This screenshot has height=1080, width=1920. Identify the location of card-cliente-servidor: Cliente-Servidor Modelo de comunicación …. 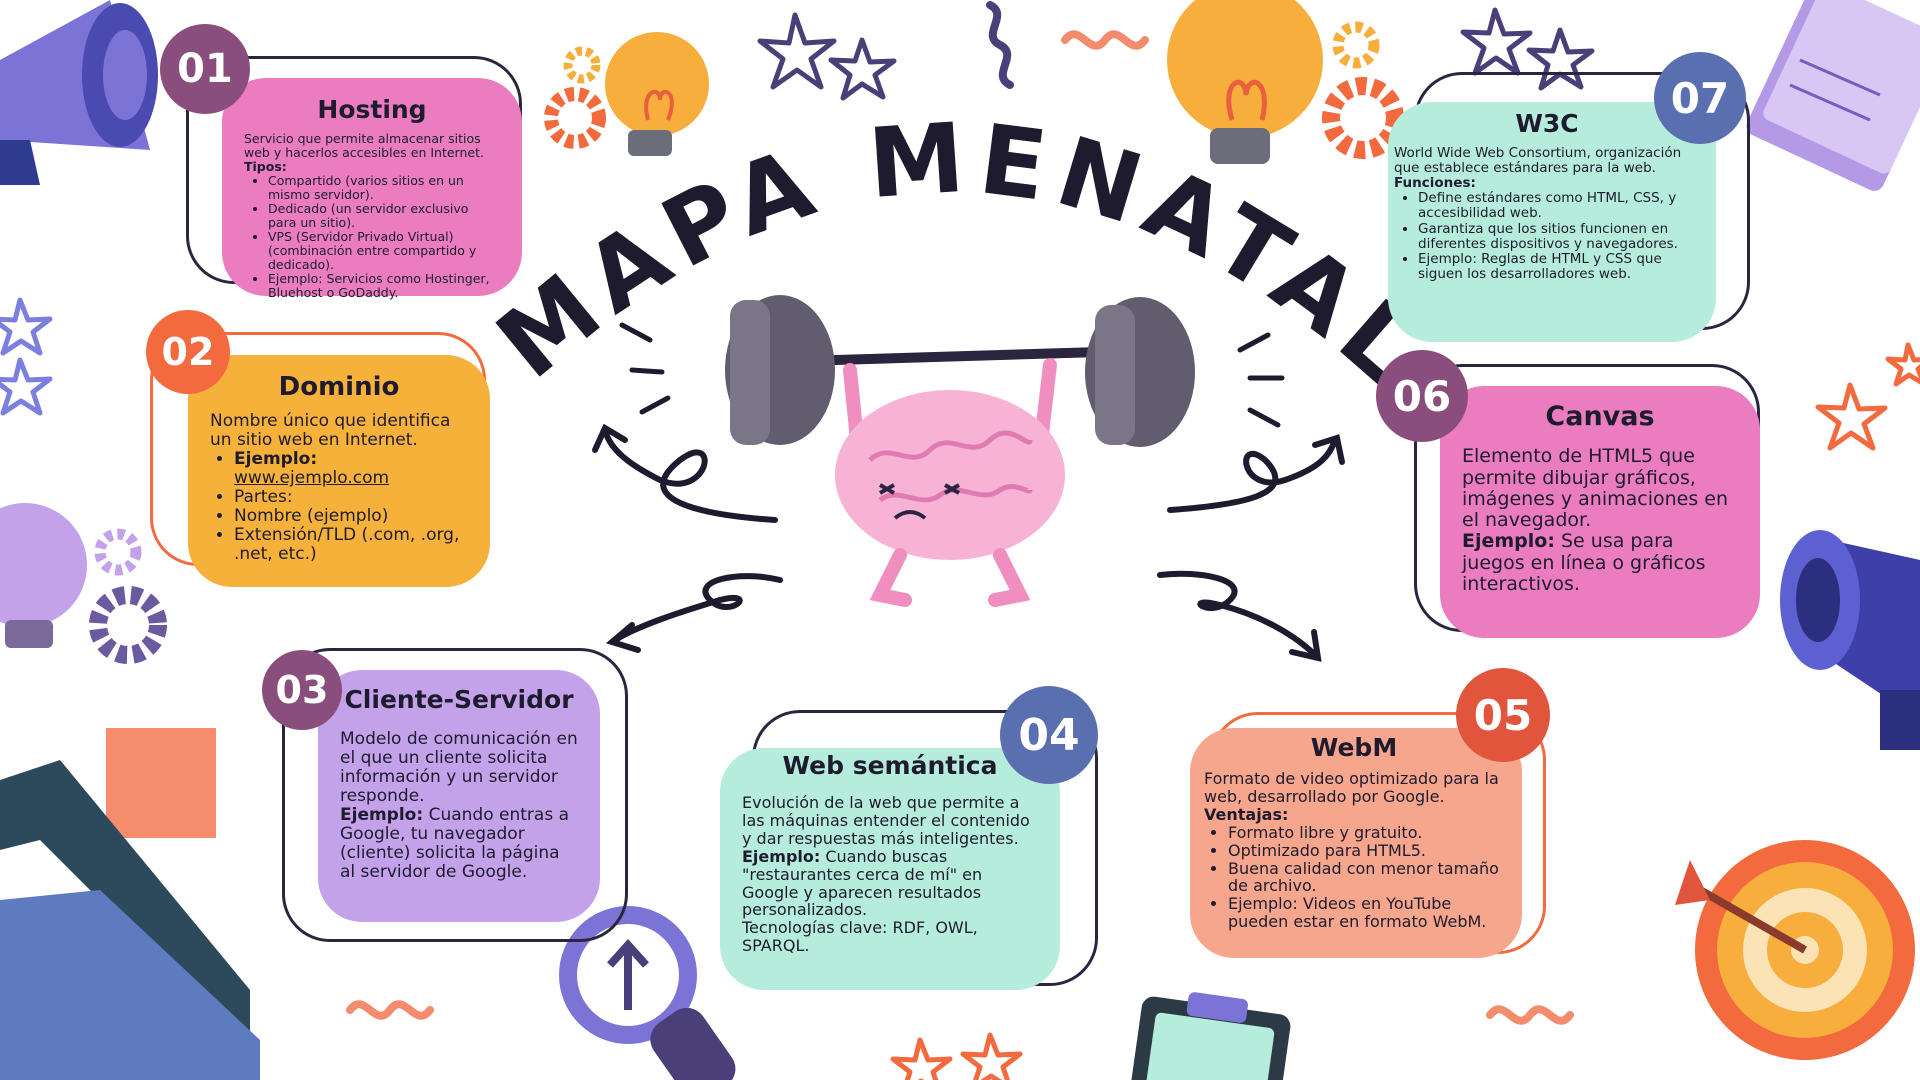
(459, 796).